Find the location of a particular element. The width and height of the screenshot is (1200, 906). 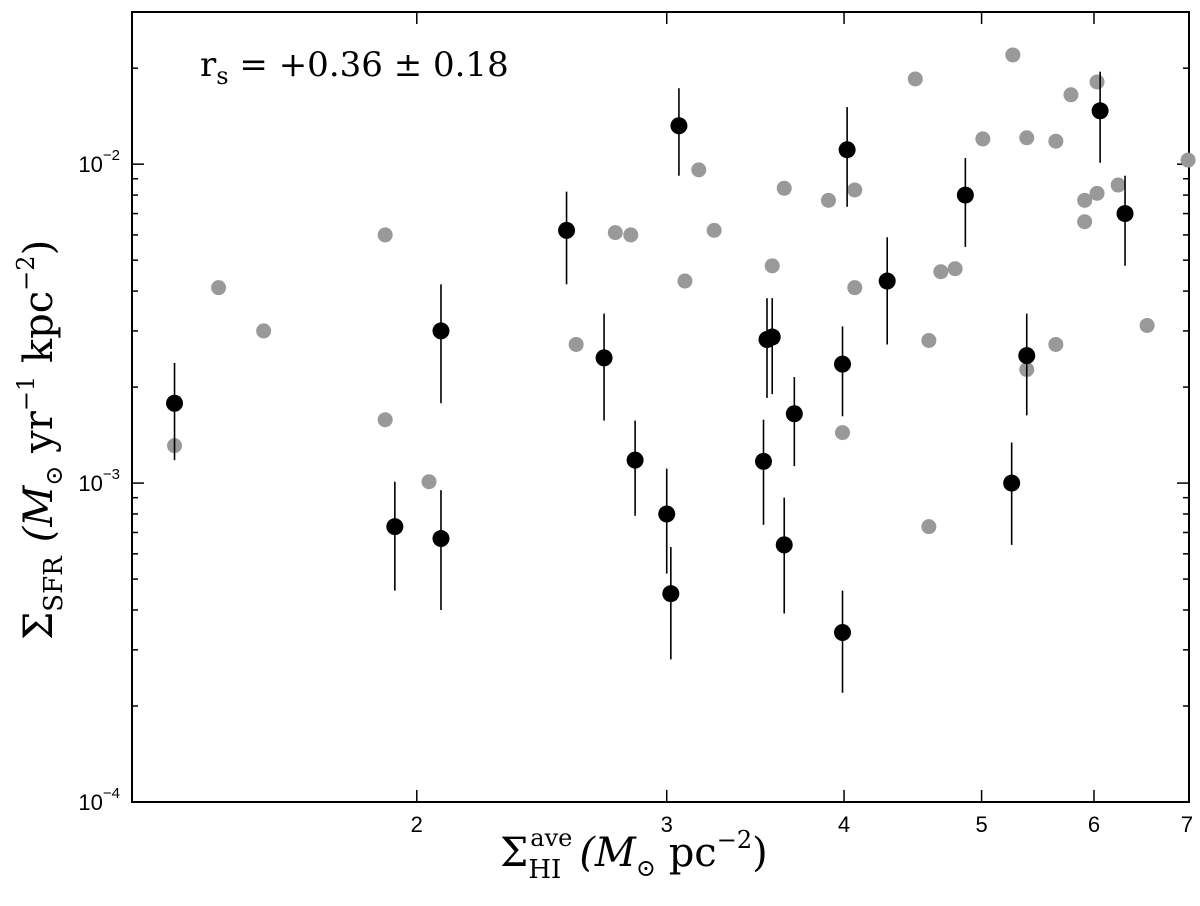

y-axis-label: ΣSFR (M⊙ yr−1 kpc−2) is located at coordinates (40, 440).